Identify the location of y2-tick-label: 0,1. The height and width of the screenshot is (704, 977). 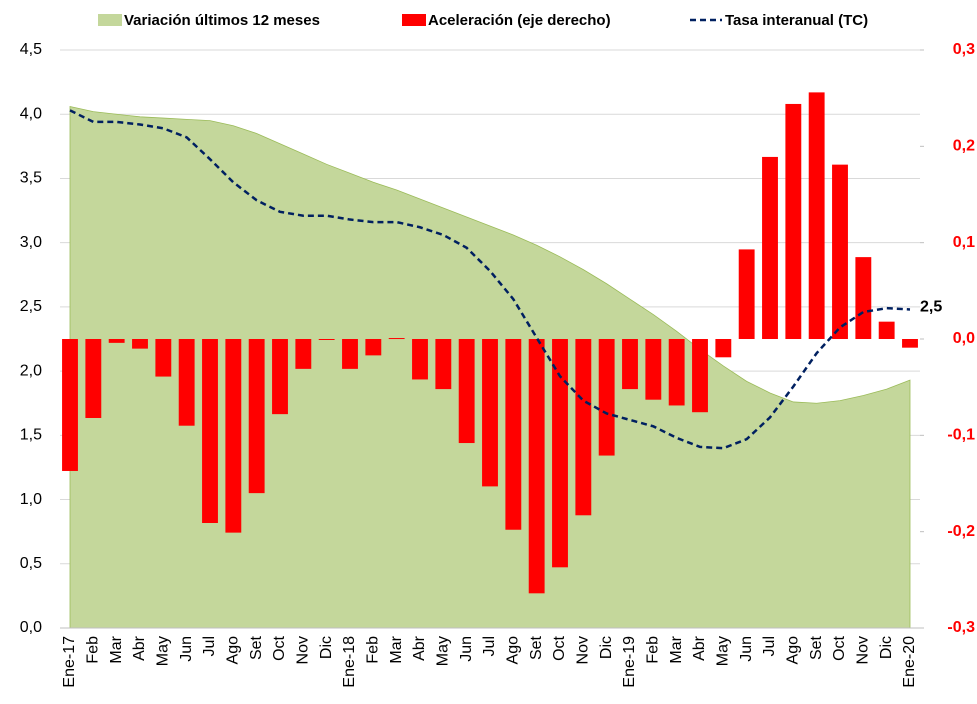
(964, 242).